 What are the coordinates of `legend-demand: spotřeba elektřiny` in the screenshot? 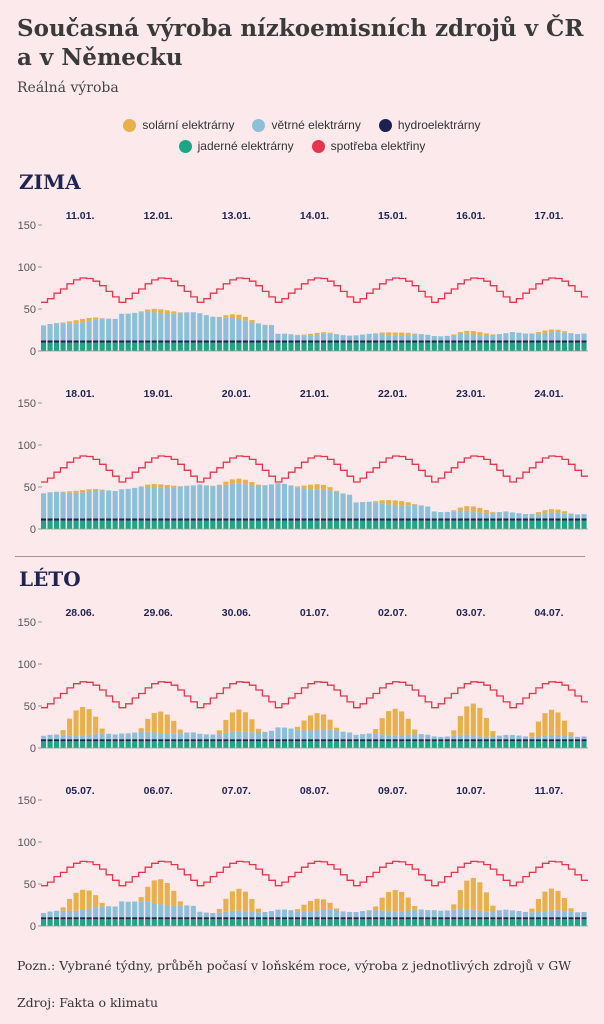 It's located at (368, 146).